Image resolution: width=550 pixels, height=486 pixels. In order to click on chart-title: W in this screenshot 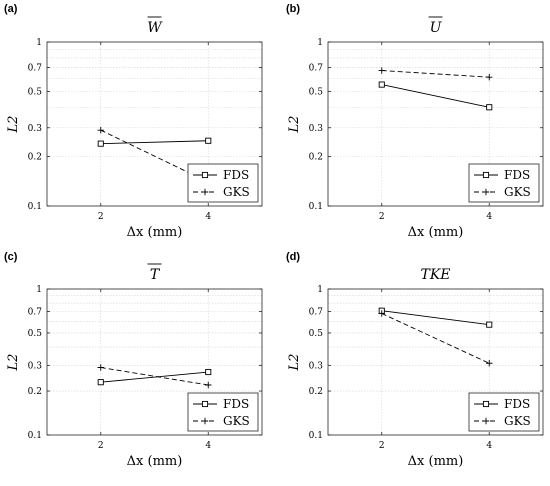, I will do `click(155, 28)`.